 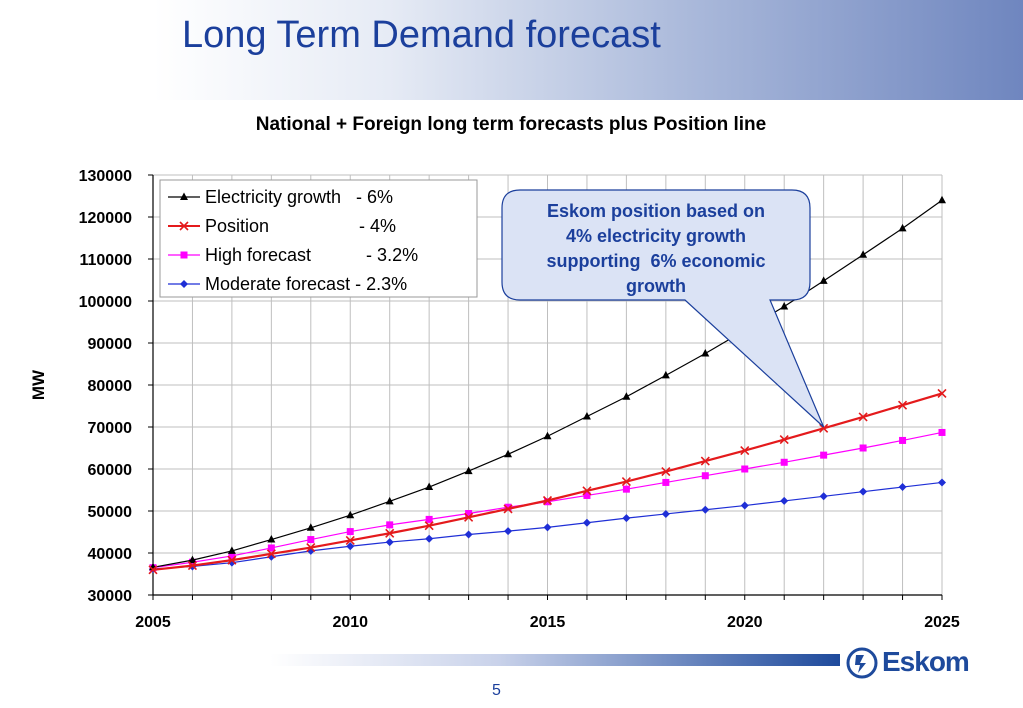 I want to click on callout-text-line: growth, so click(x=656, y=286).